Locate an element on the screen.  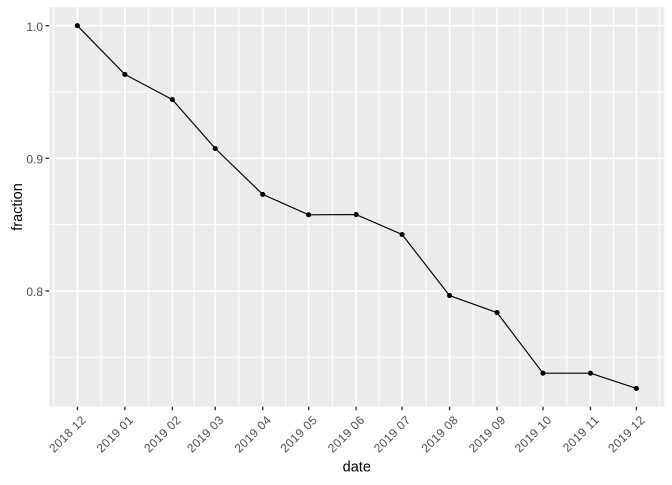
svg-text: 0.8 is located at coordinates (34, 292).